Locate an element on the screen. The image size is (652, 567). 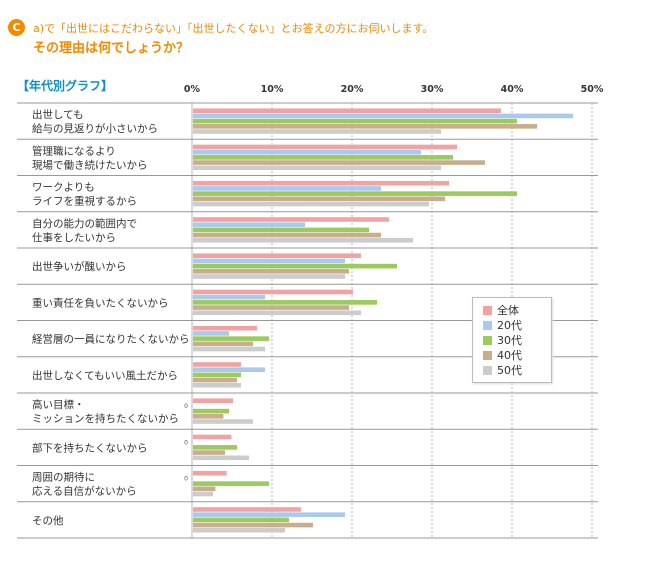
category-label: 出世しても is located at coordinates (58, 114).